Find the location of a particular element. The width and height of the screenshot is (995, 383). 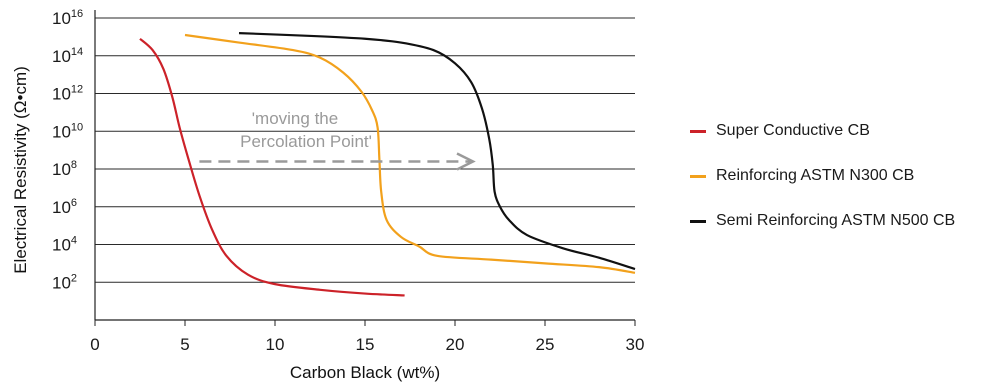

y-axis-title: Electrical Resistivity (Ω•cm) is located at coordinates (20, 170).